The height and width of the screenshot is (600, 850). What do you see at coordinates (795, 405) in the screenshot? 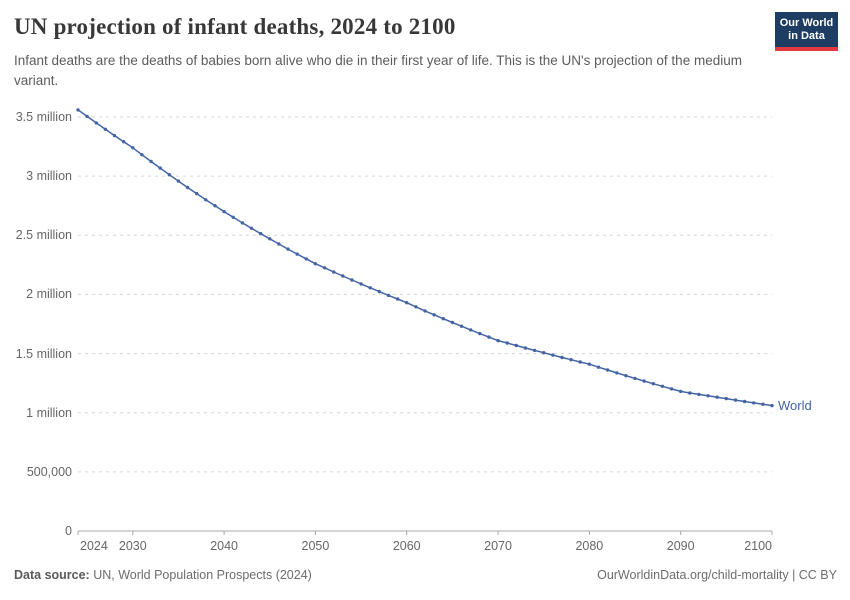
I see `series-label-world: World` at bounding box center [795, 405].